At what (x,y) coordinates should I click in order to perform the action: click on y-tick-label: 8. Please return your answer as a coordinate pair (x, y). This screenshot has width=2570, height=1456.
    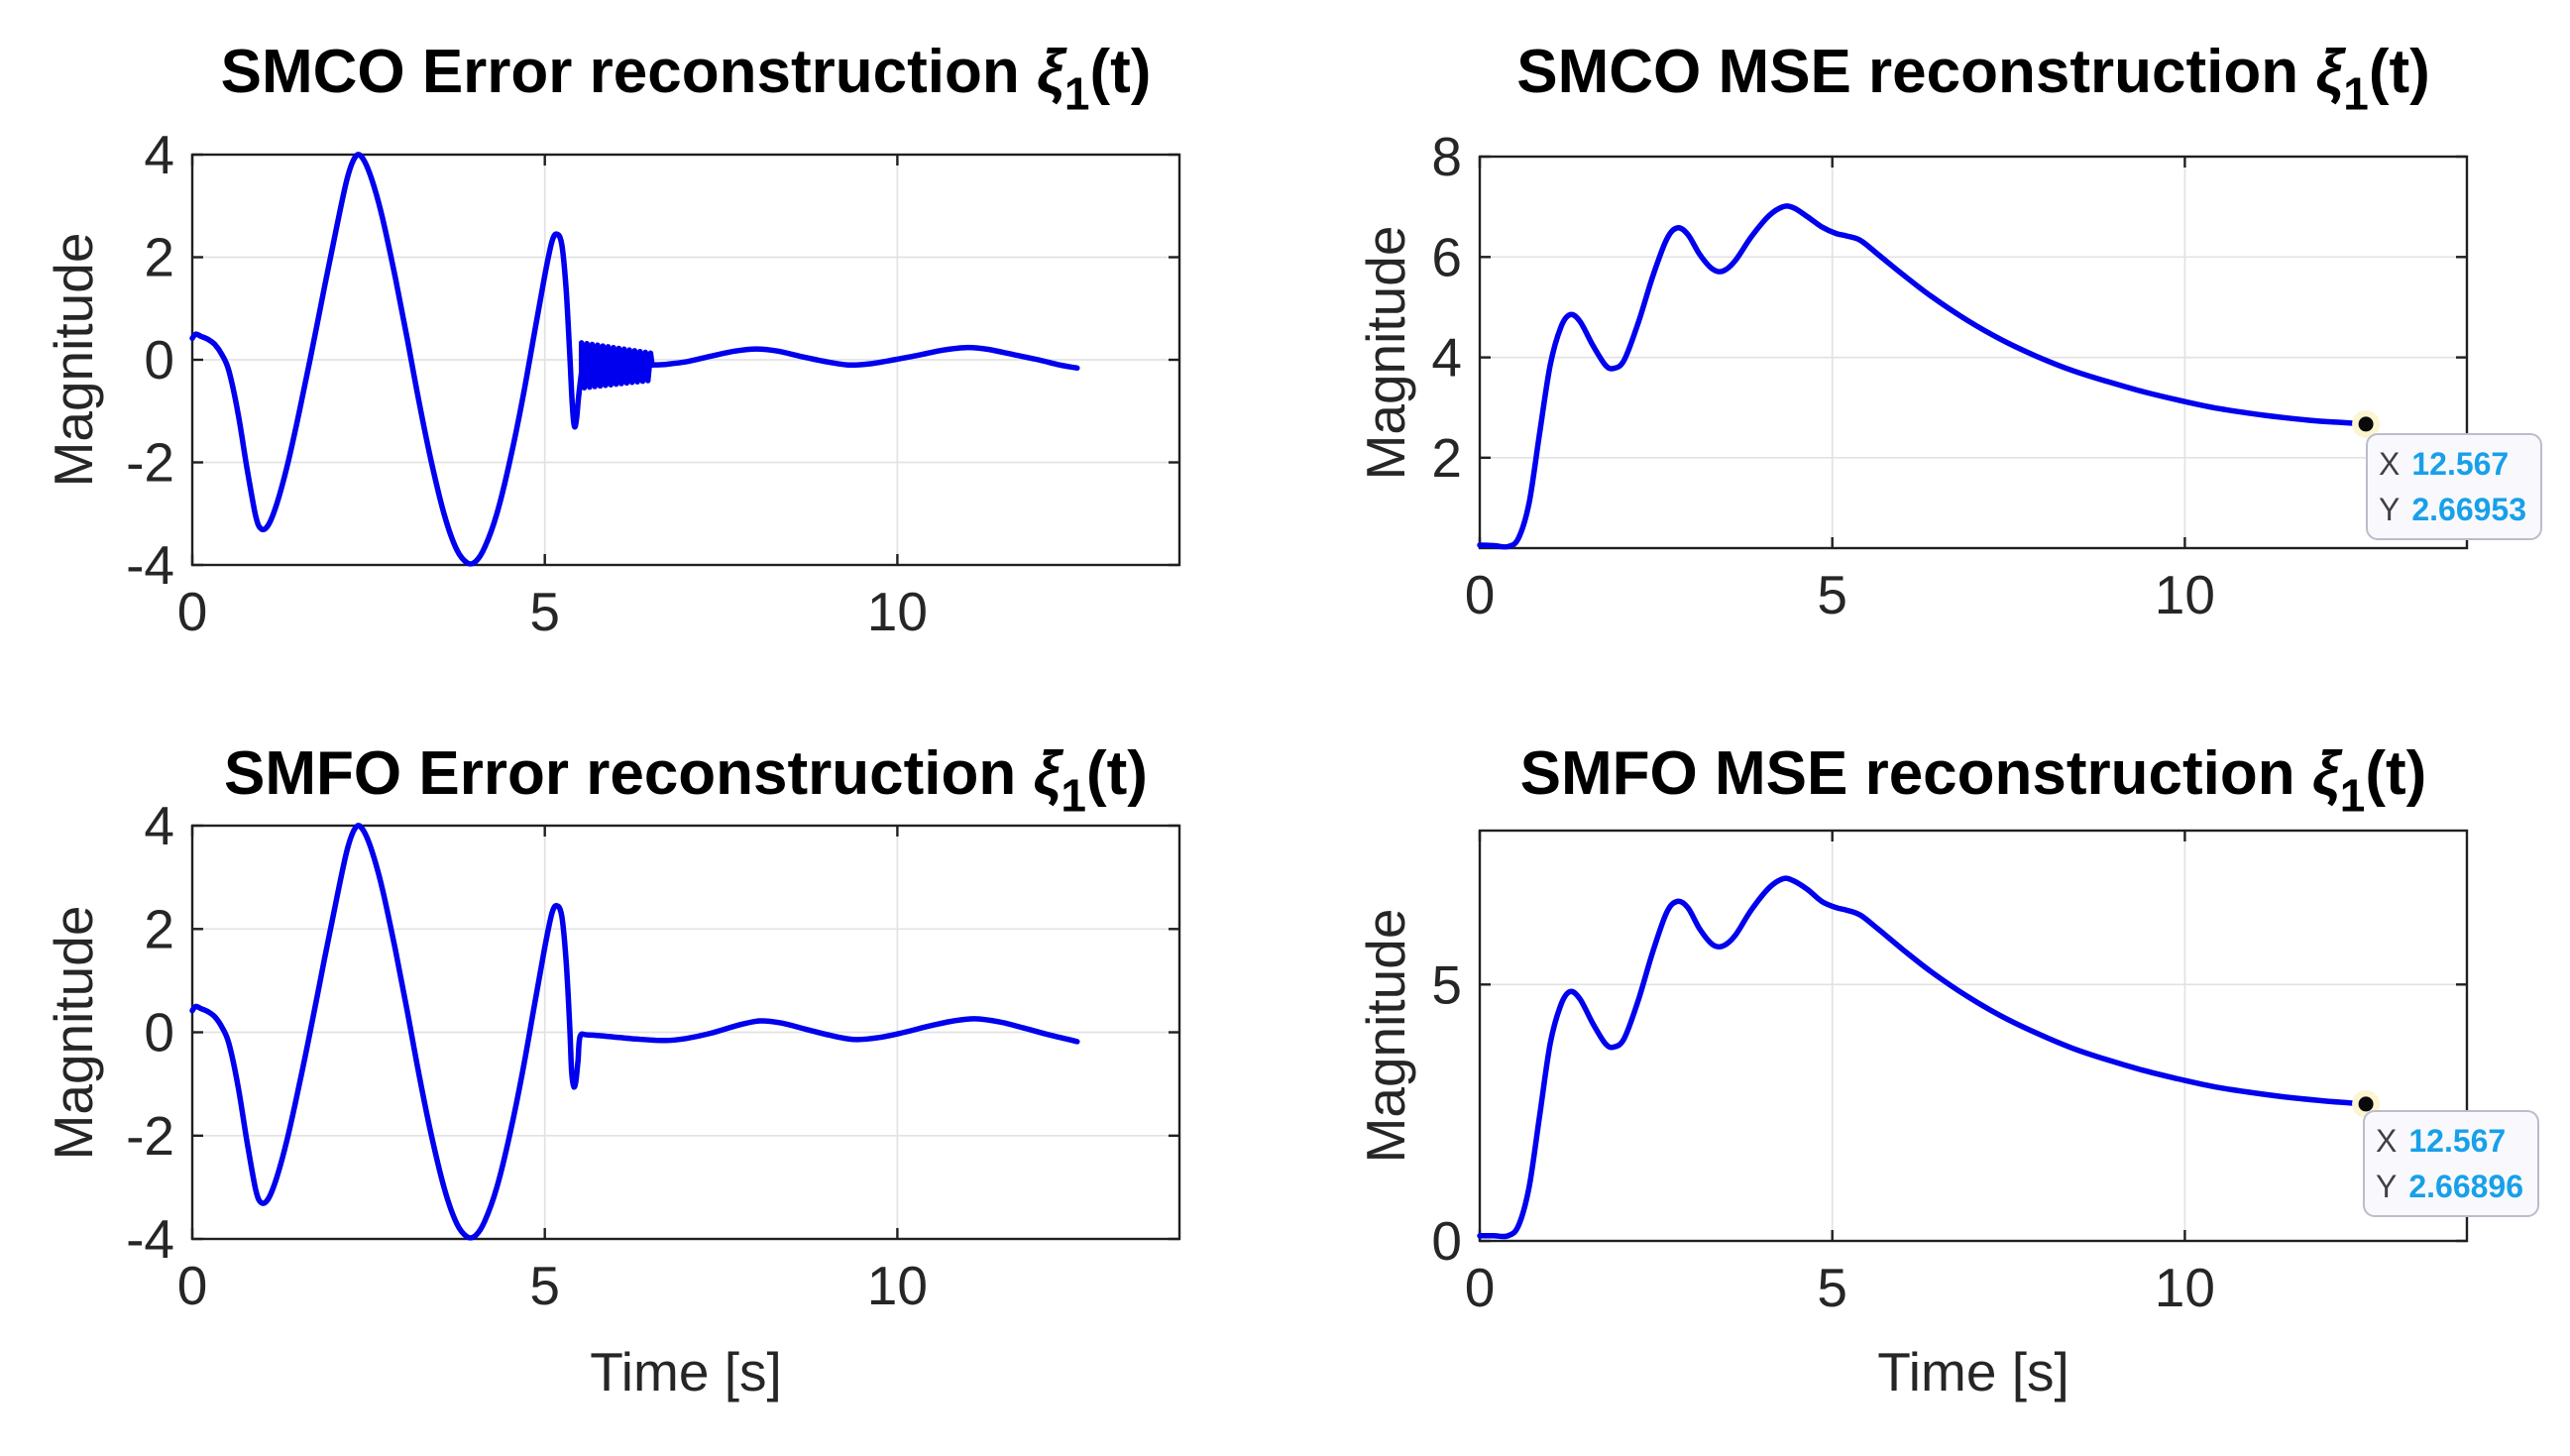
    Looking at the image, I should click on (1446, 156).